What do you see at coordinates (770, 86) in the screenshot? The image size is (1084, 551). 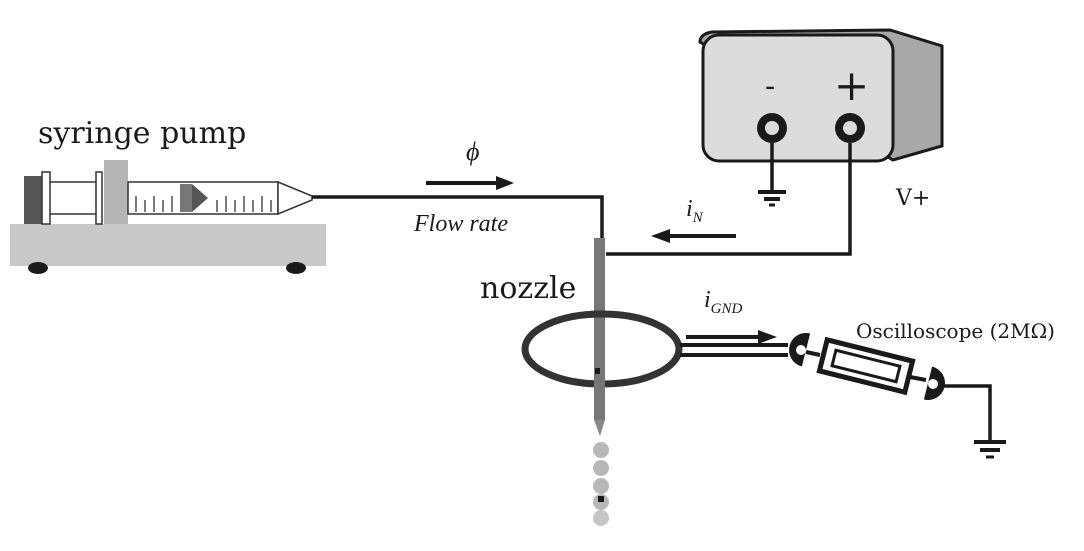 I see `minus-sign: -` at bounding box center [770, 86].